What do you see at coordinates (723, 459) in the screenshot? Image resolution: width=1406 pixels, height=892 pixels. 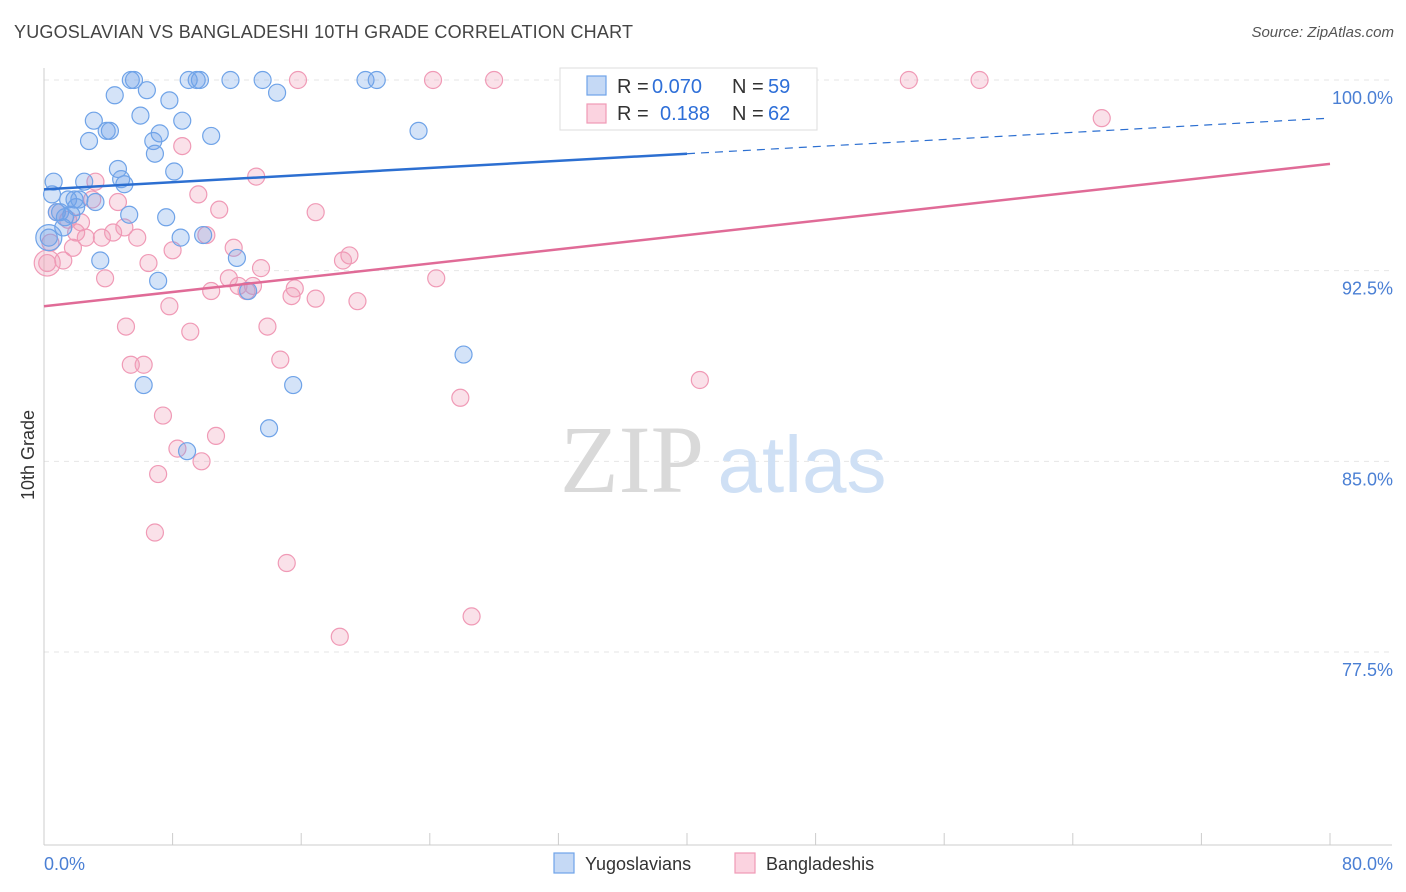 I see `watermark: ZIP atlas` at bounding box center [723, 459].